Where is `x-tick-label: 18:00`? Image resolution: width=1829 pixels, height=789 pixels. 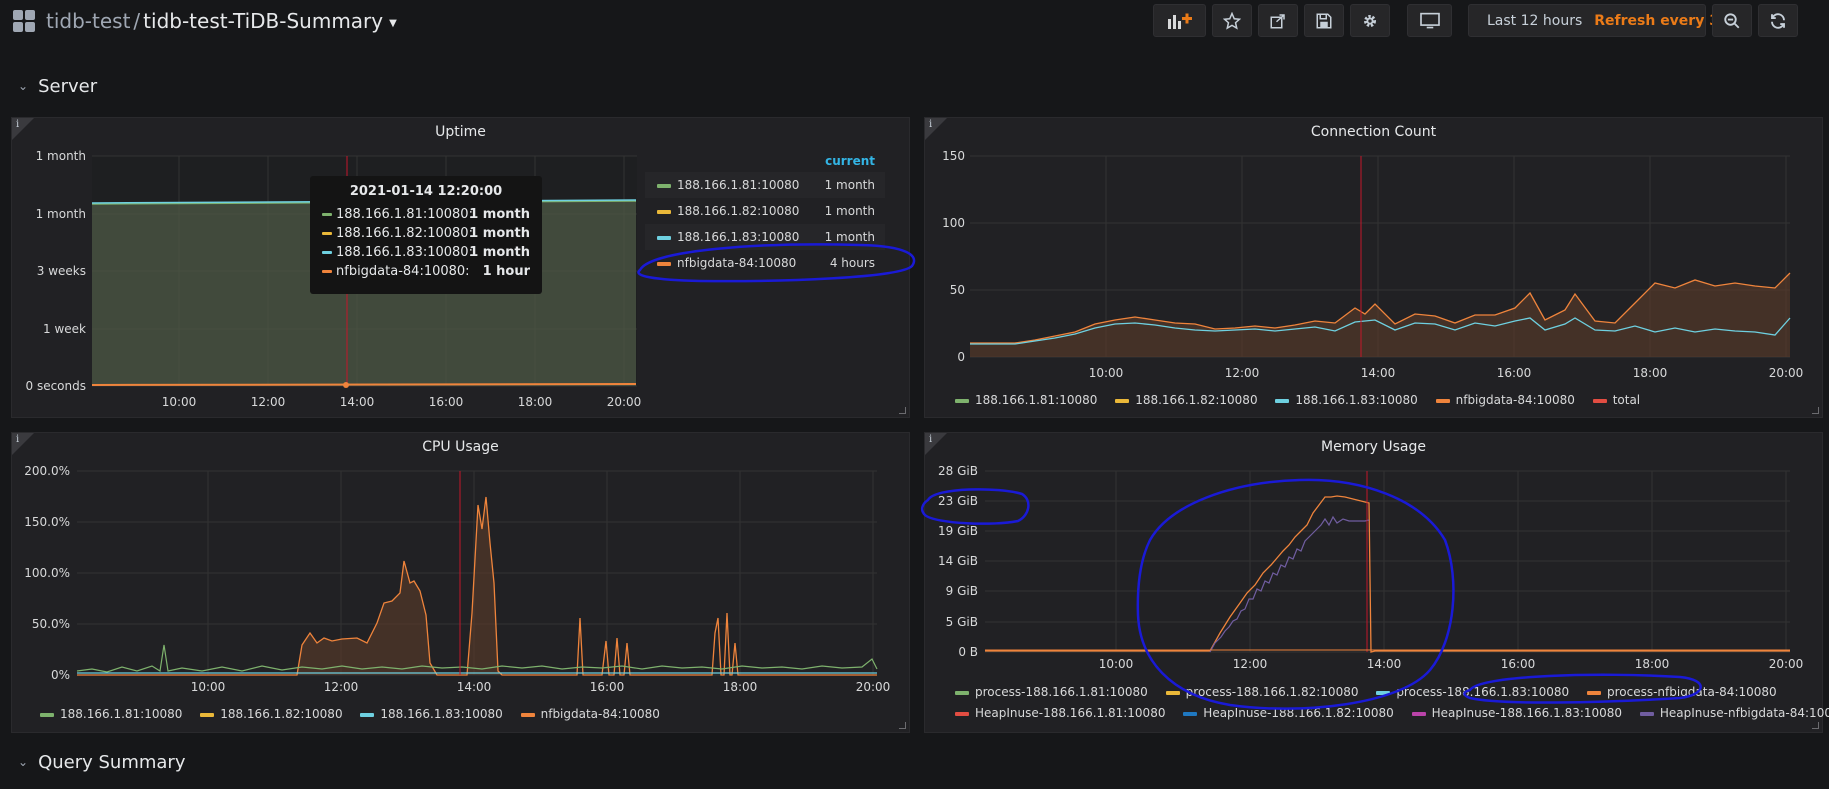 x-tick-label: 18:00 is located at coordinates (1652, 664).